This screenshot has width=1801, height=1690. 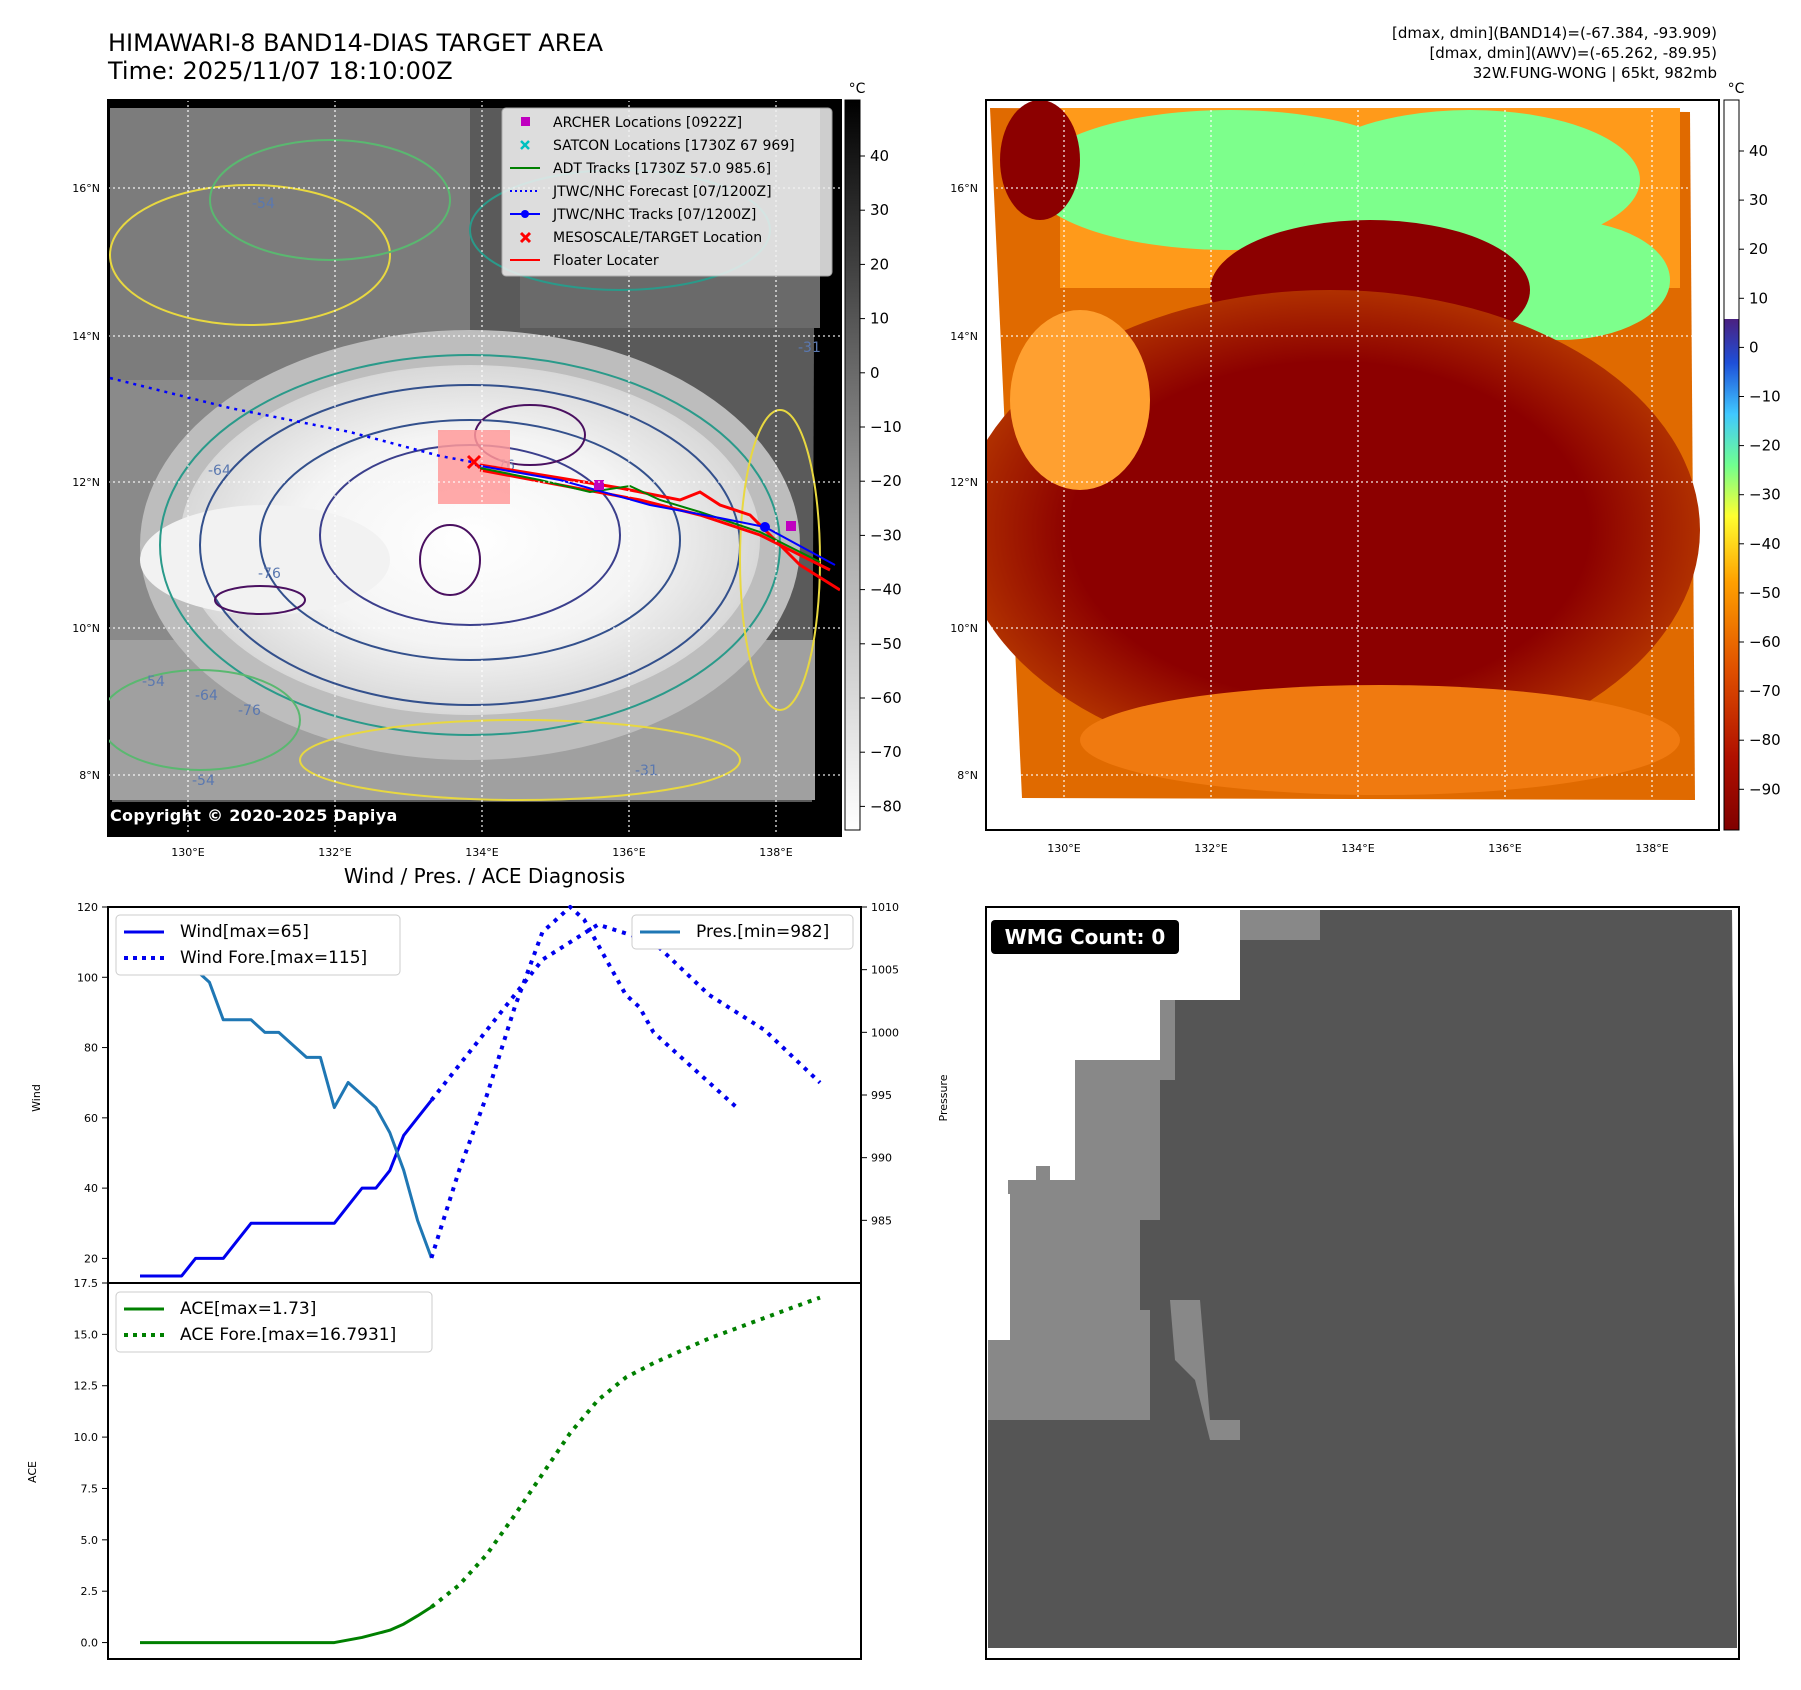 What do you see at coordinates (87, 977) in the screenshot?
I see `wind-y-tick-label: 100` at bounding box center [87, 977].